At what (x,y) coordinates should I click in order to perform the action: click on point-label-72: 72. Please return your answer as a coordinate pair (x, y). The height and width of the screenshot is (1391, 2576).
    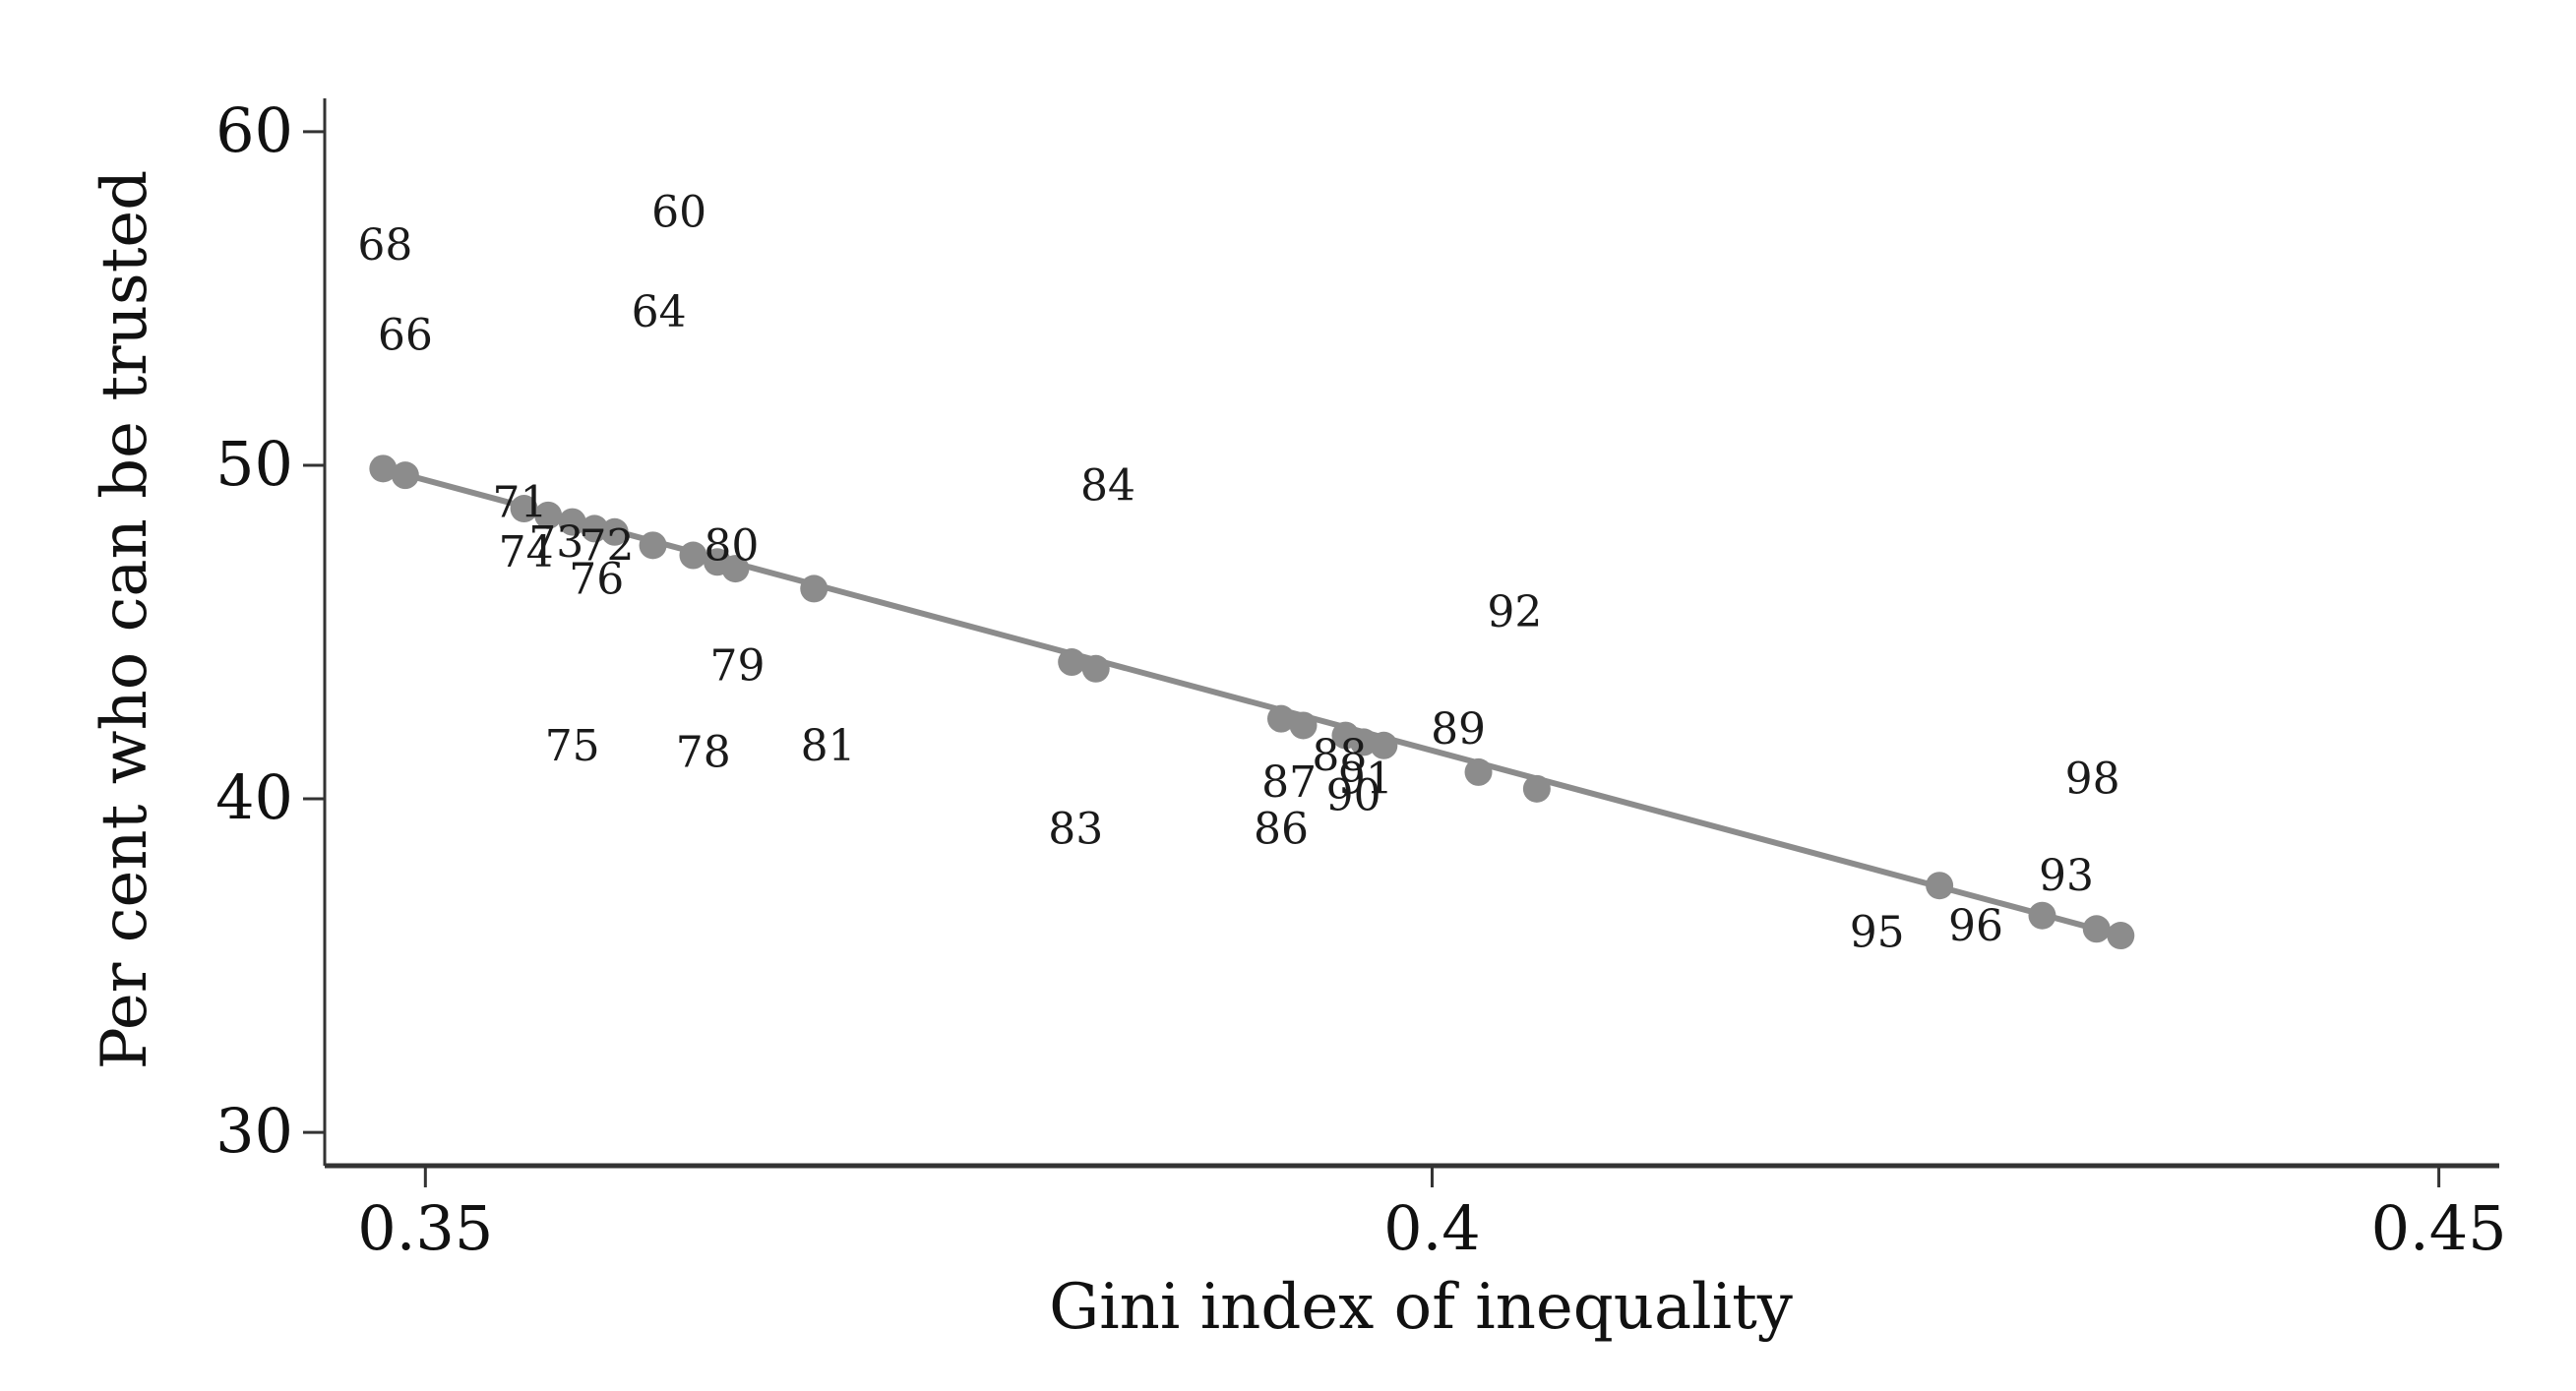
    Looking at the image, I should click on (606, 545).